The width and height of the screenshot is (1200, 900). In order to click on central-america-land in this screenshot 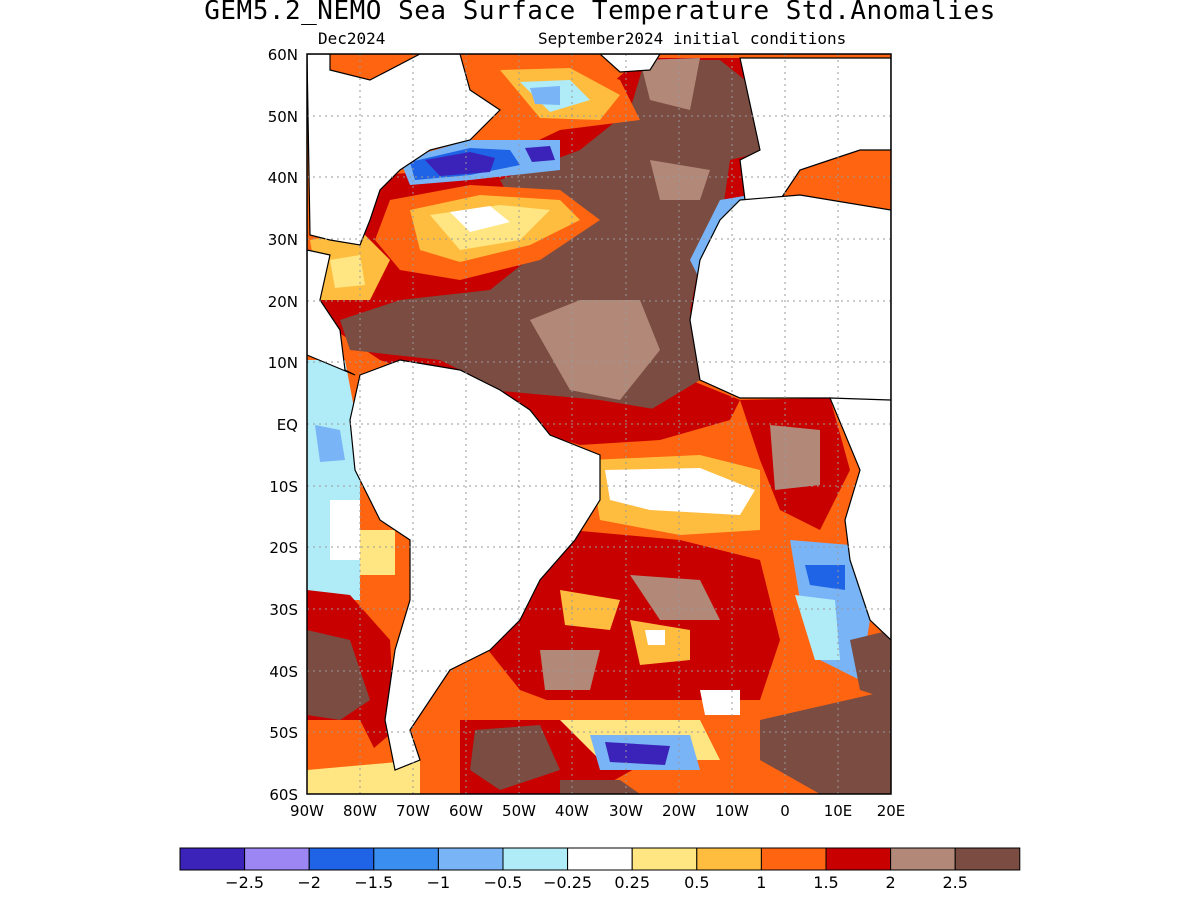, I will do `click(331, 312)`.